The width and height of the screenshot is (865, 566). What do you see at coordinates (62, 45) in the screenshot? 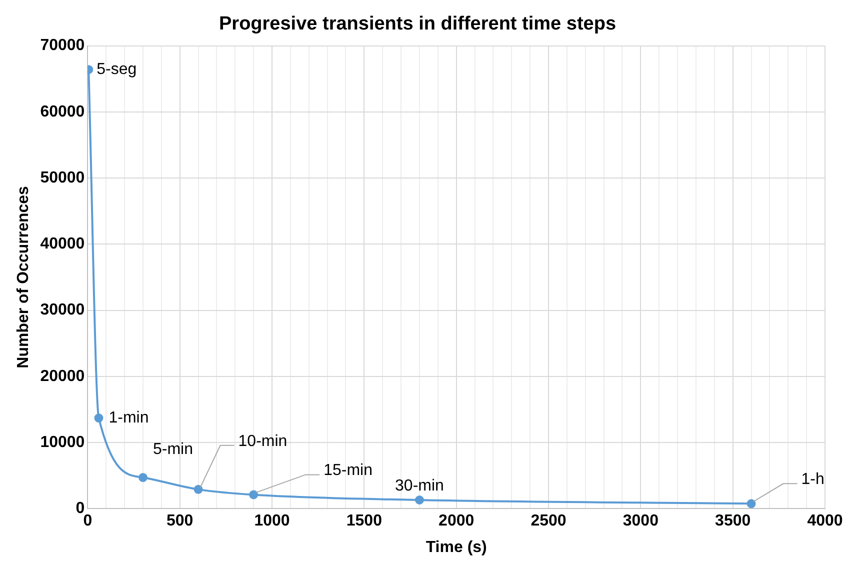
I see `y-tick-label: 70000` at bounding box center [62, 45].